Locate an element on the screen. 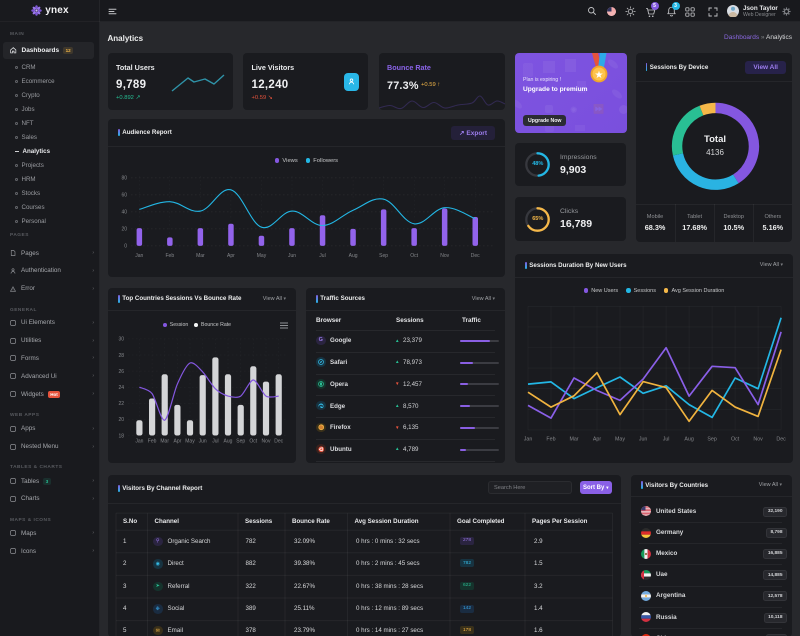 This screenshot has height=636, width=800. svg-text: 0 is located at coordinates (125, 247).